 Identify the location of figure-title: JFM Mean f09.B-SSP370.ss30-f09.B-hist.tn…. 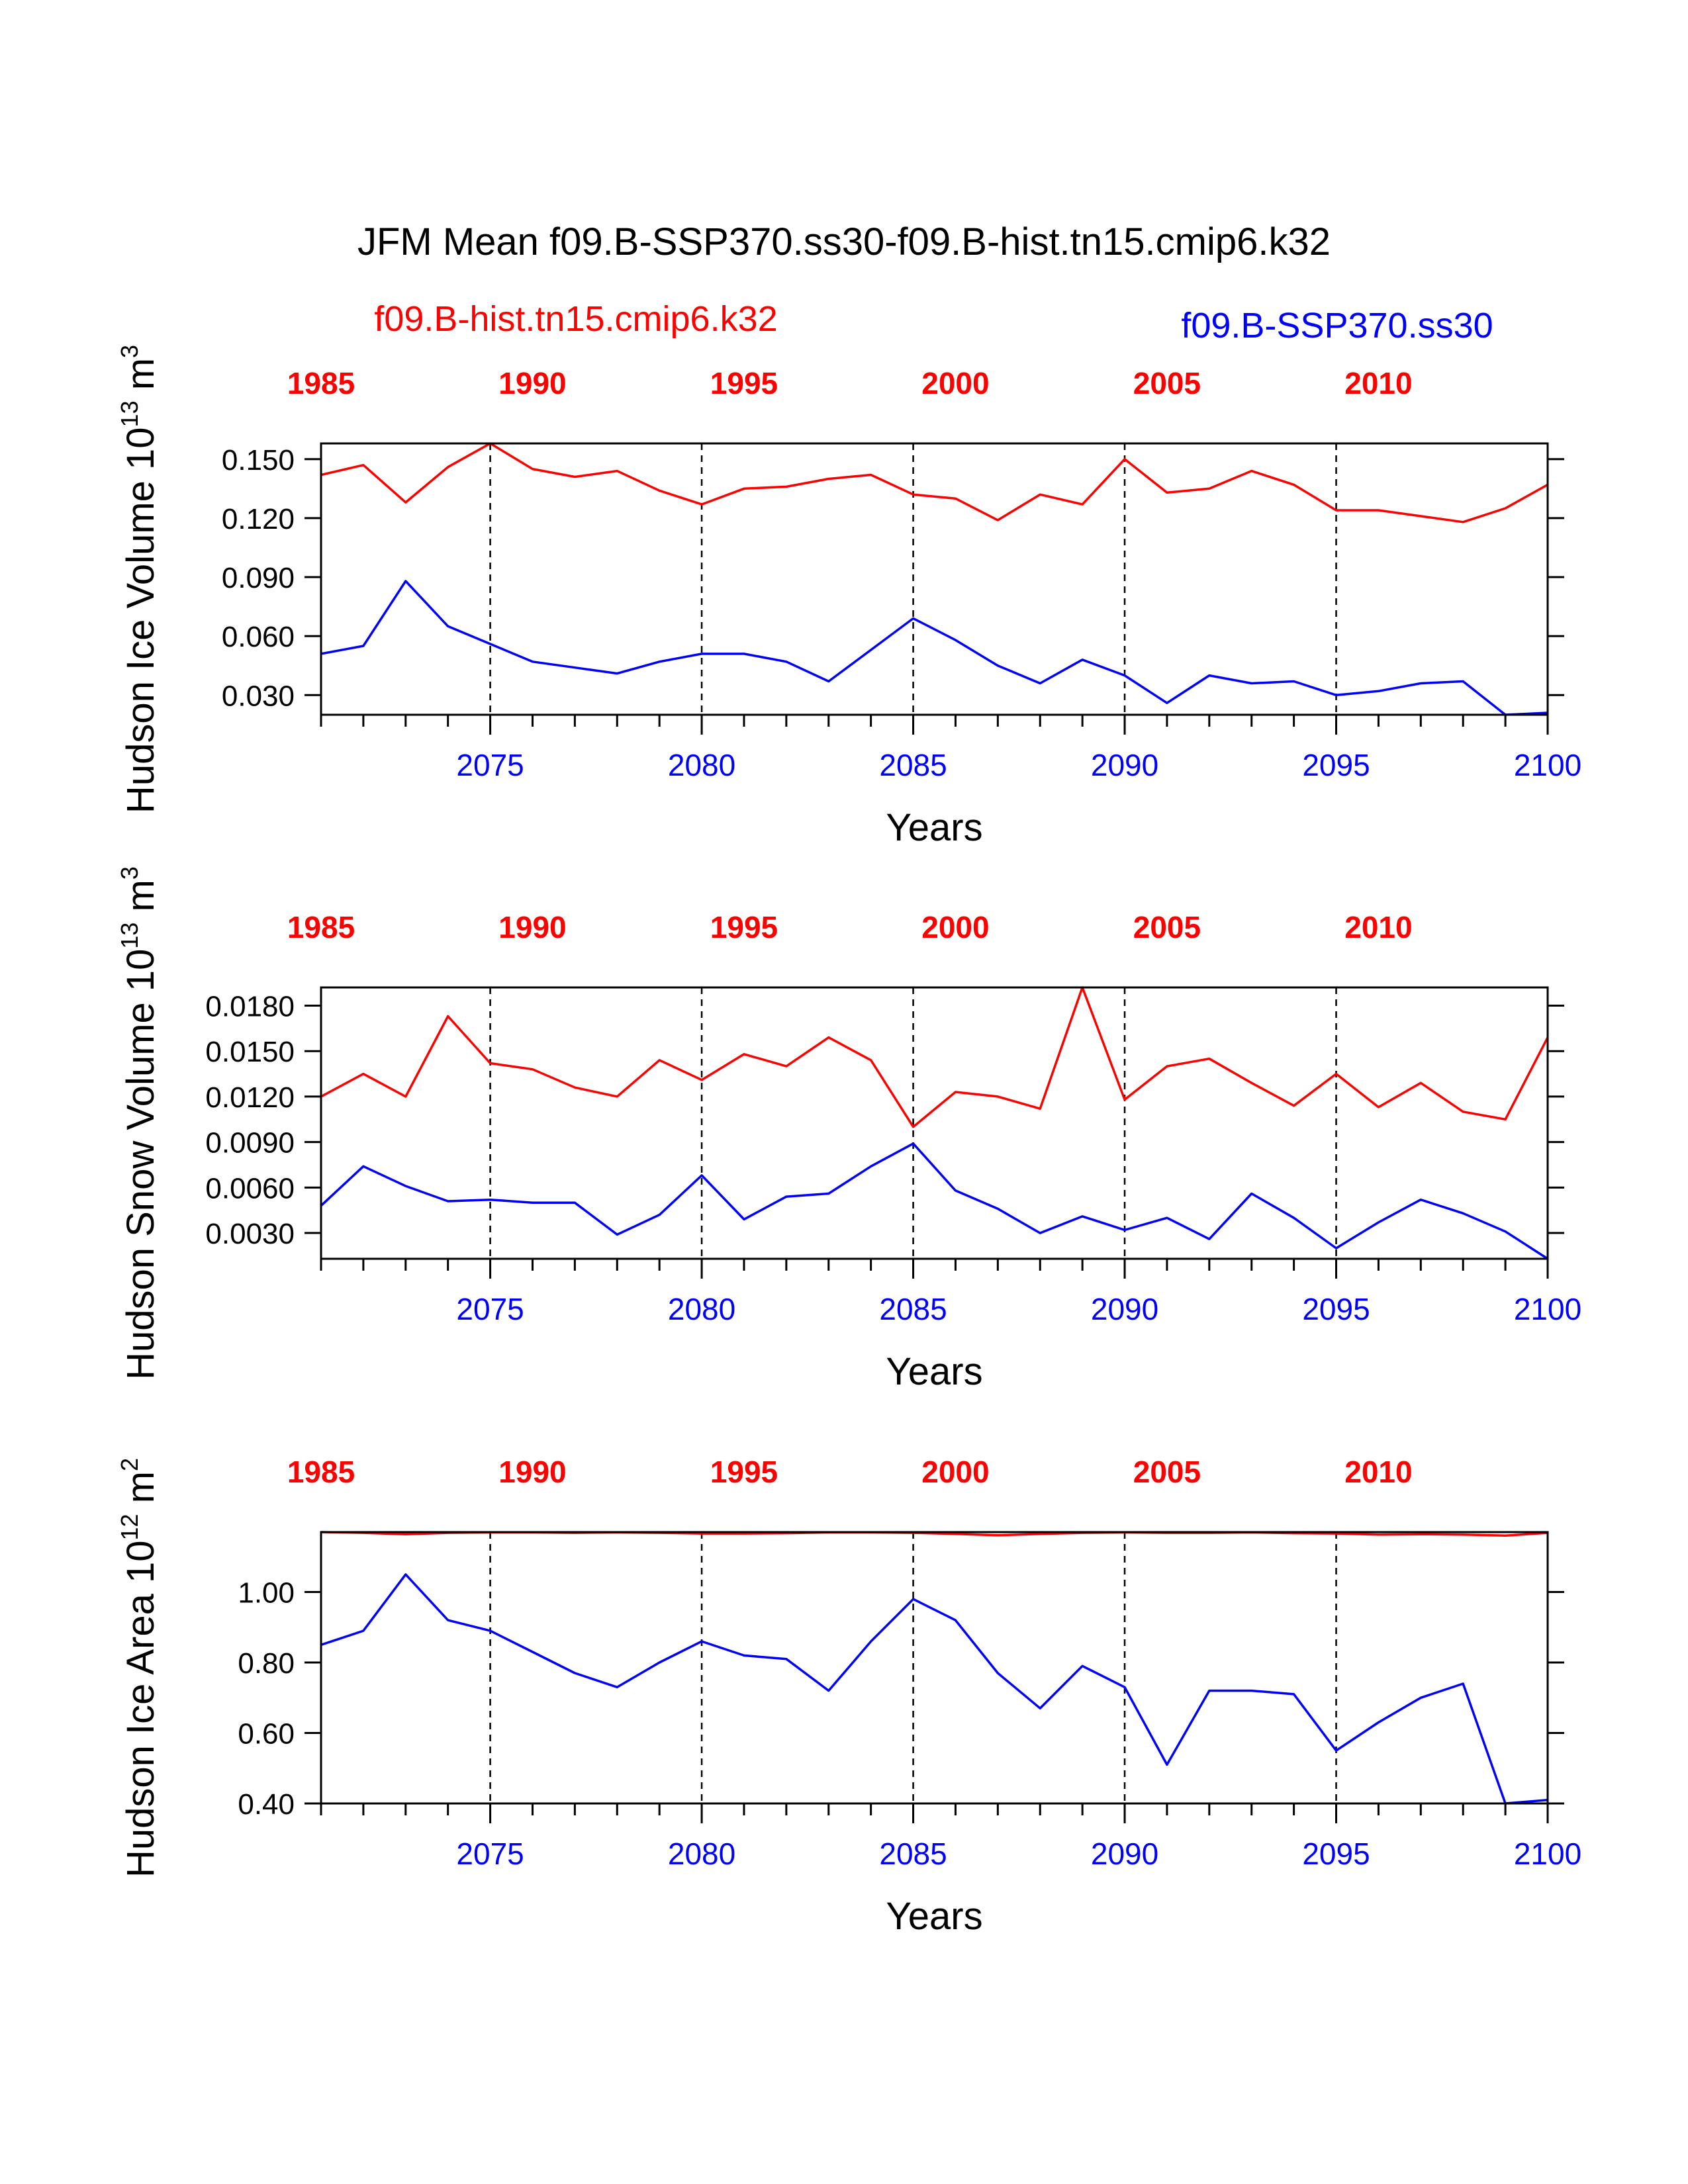
(844, 241).